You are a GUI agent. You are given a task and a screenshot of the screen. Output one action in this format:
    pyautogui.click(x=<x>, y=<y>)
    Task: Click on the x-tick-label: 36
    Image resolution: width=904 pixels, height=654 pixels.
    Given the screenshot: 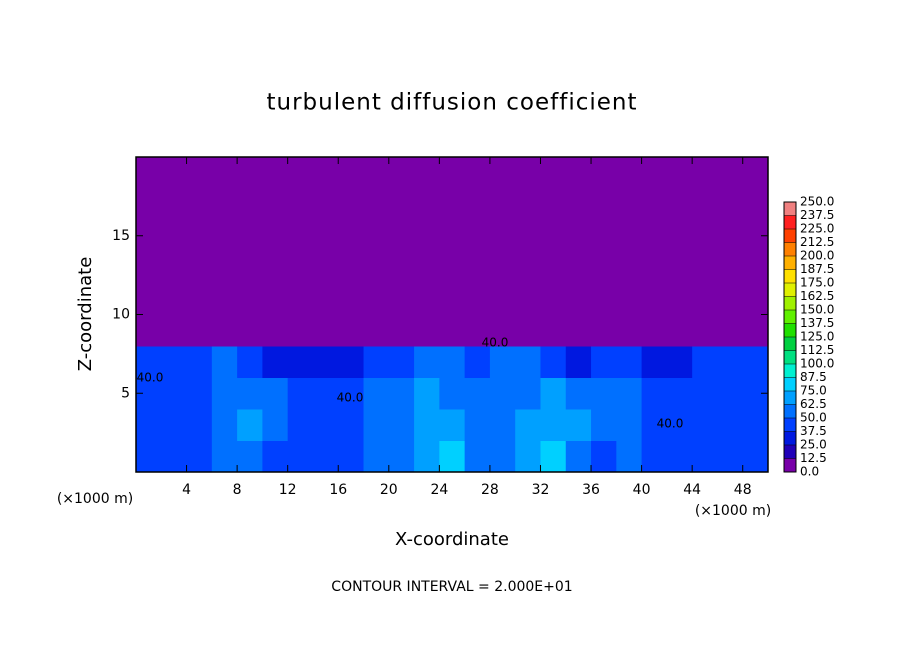 What is the action you would take?
    pyautogui.click(x=591, y=490)
    